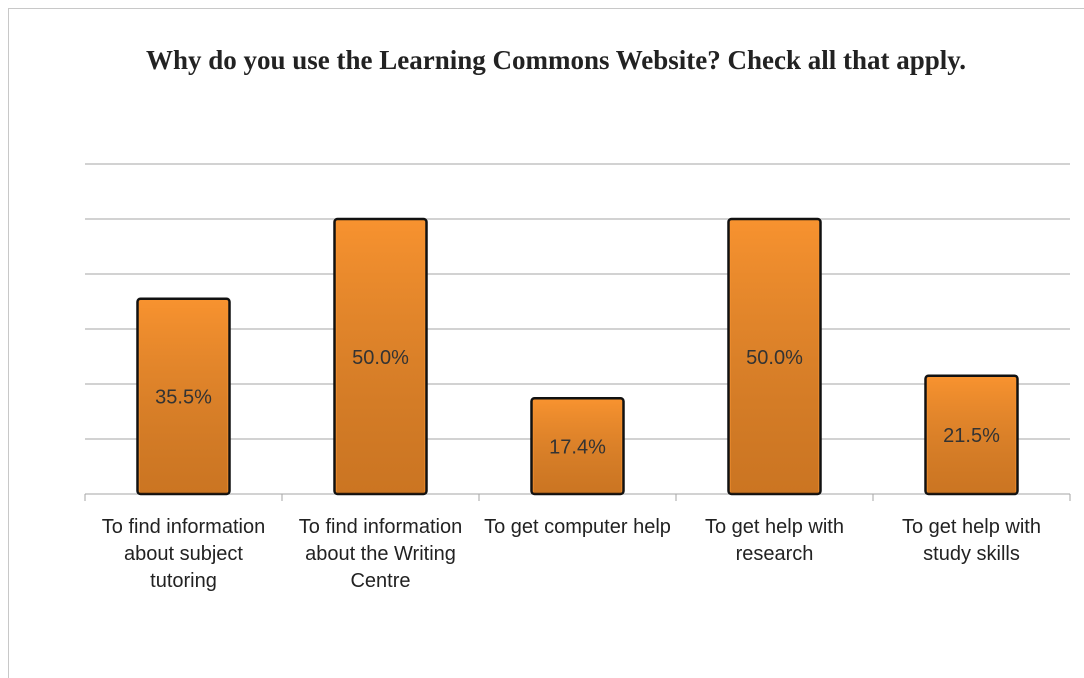 This screenshot has height=678, width=1084. I want to click on x-tick-label: To get help with study skills, so click(971, 540).